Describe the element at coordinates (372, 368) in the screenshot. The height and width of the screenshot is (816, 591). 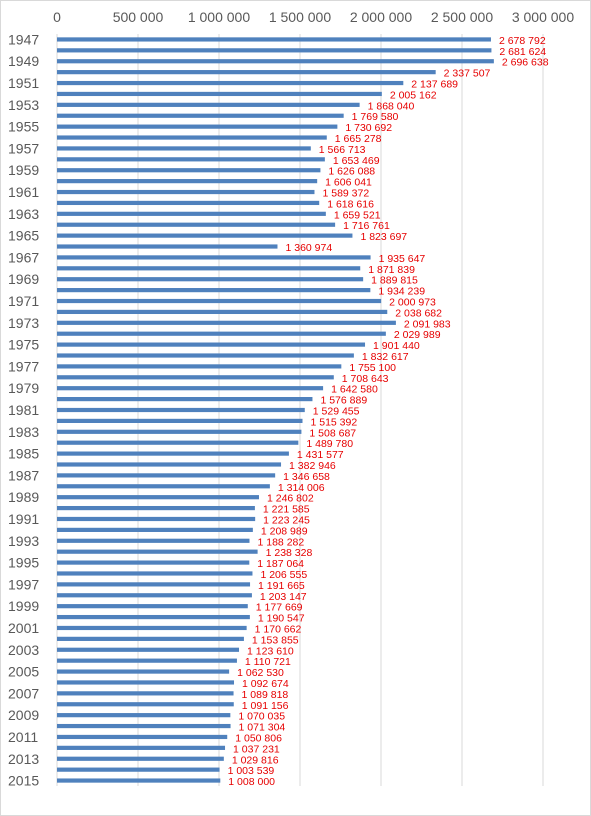
I see `data-label: 1 755 100` at that location.